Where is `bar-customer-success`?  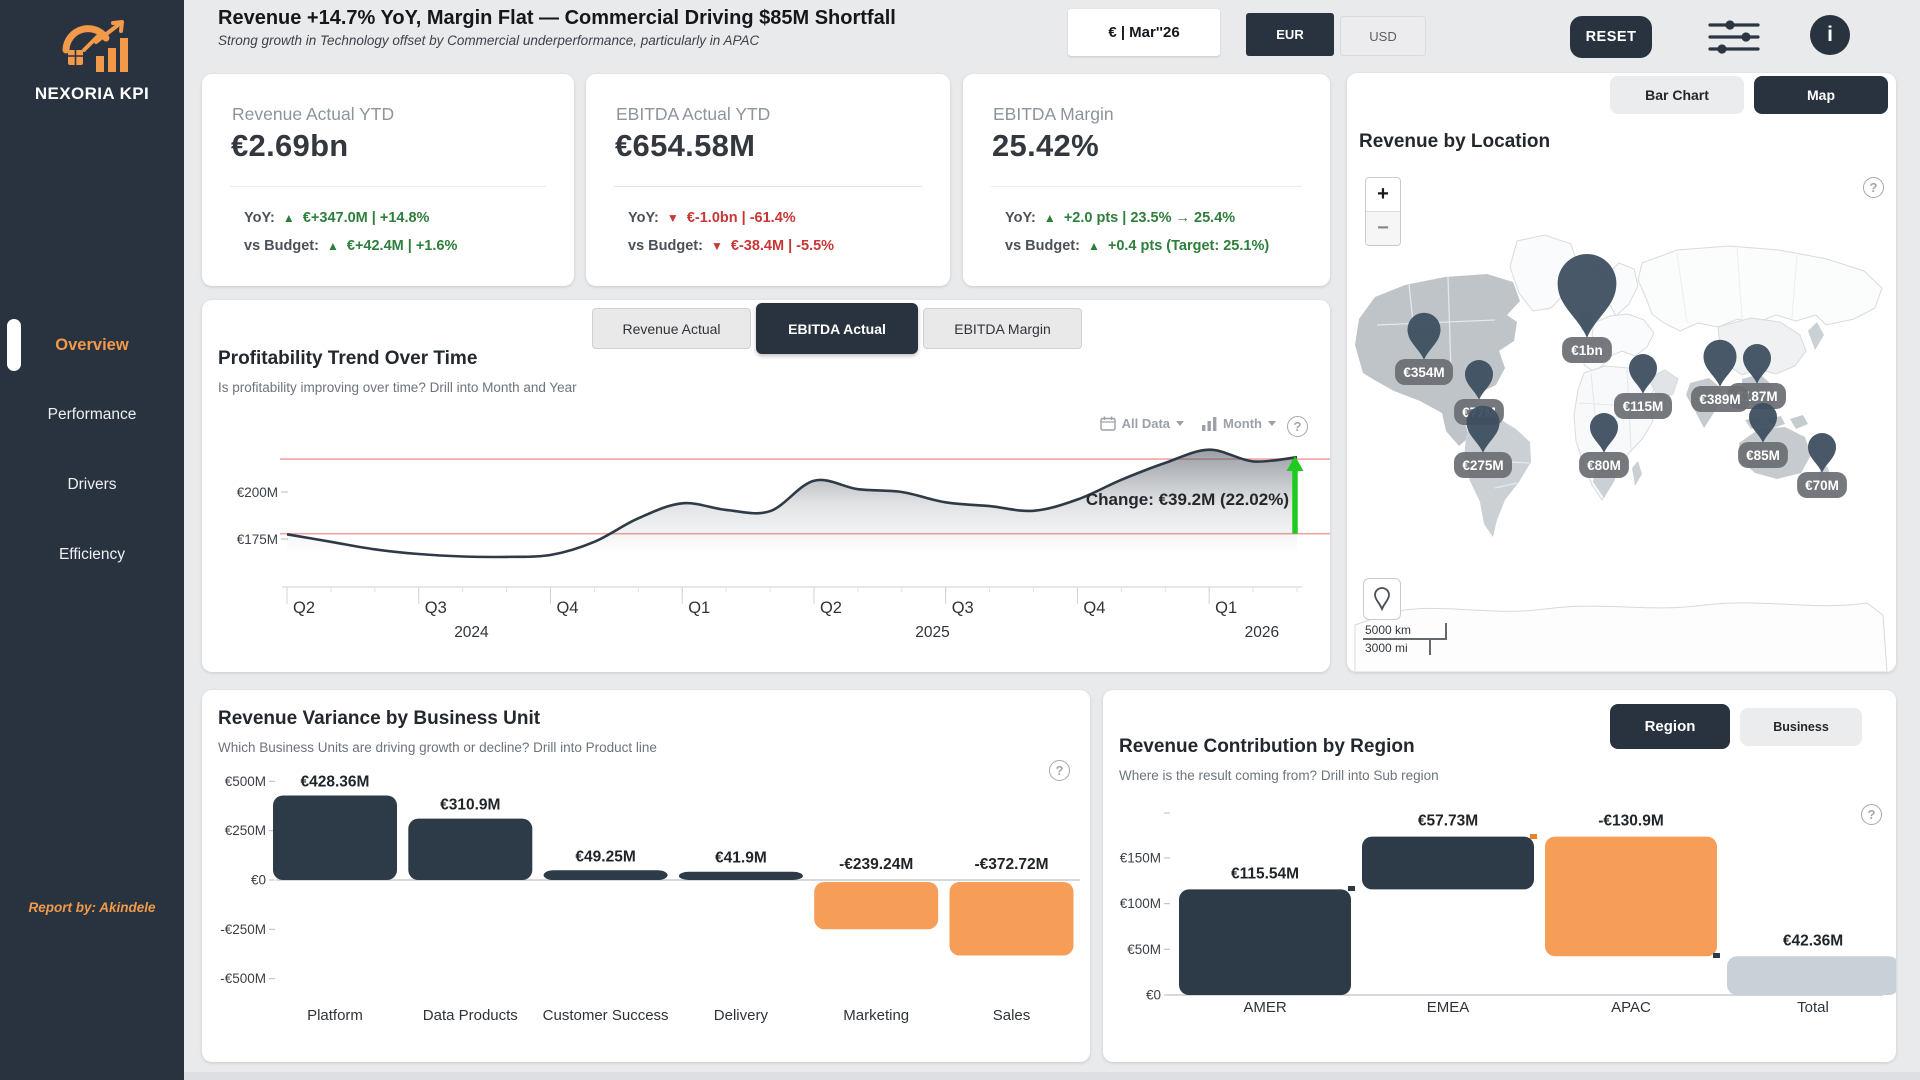
bar-customer-success is located at coordinates (605, 875).